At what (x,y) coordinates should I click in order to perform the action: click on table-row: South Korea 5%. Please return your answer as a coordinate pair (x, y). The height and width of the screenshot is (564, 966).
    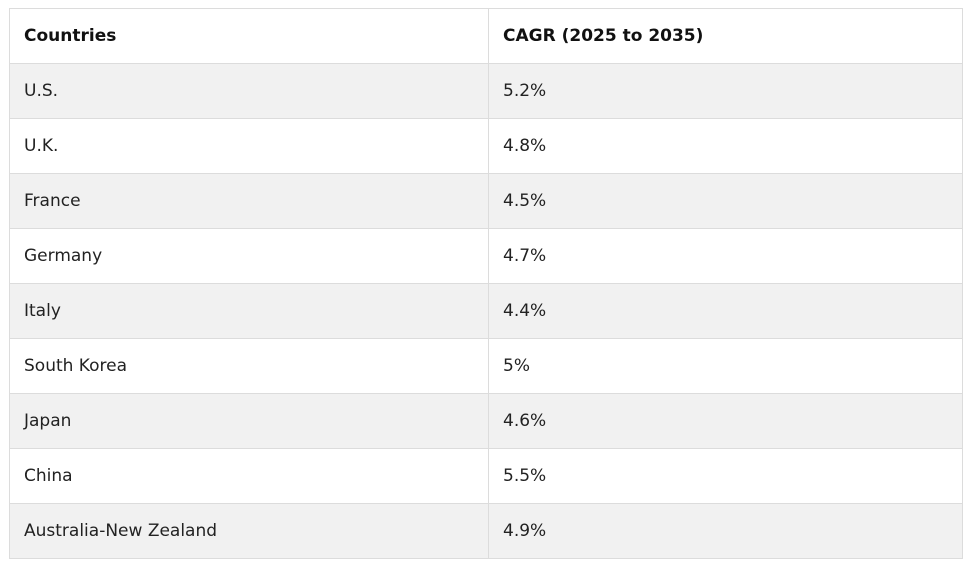
    Looking at the image, I should click on (486, 366).